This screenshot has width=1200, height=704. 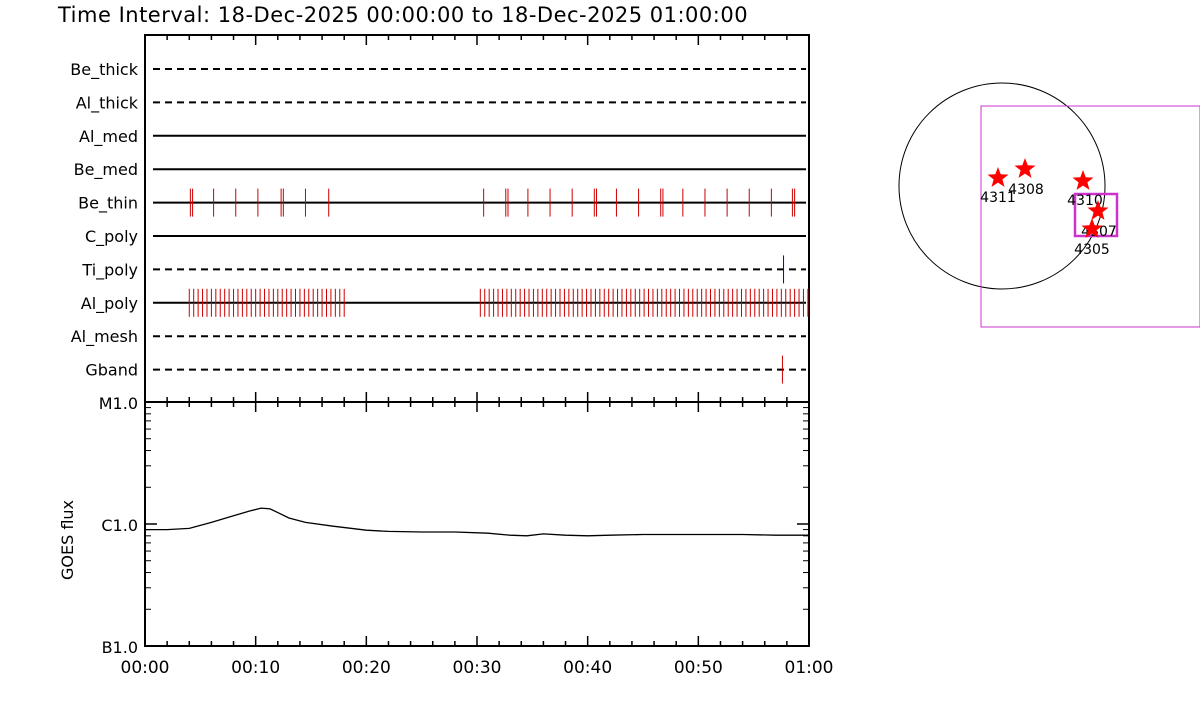 What do you see at coordinates (108, 204) in the screenshot?
I see `channel-label: Be_thin` at bounding box center [108, 204].